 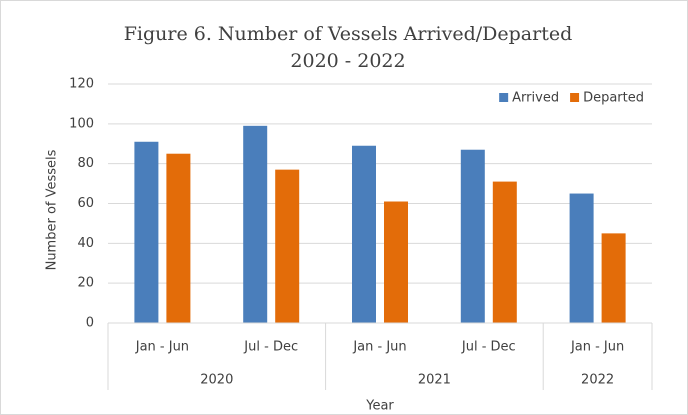 What do you see at coordinates (597, 380) in the screenshot?
I see `group-label: 2022` at bounding box center [597, 380].